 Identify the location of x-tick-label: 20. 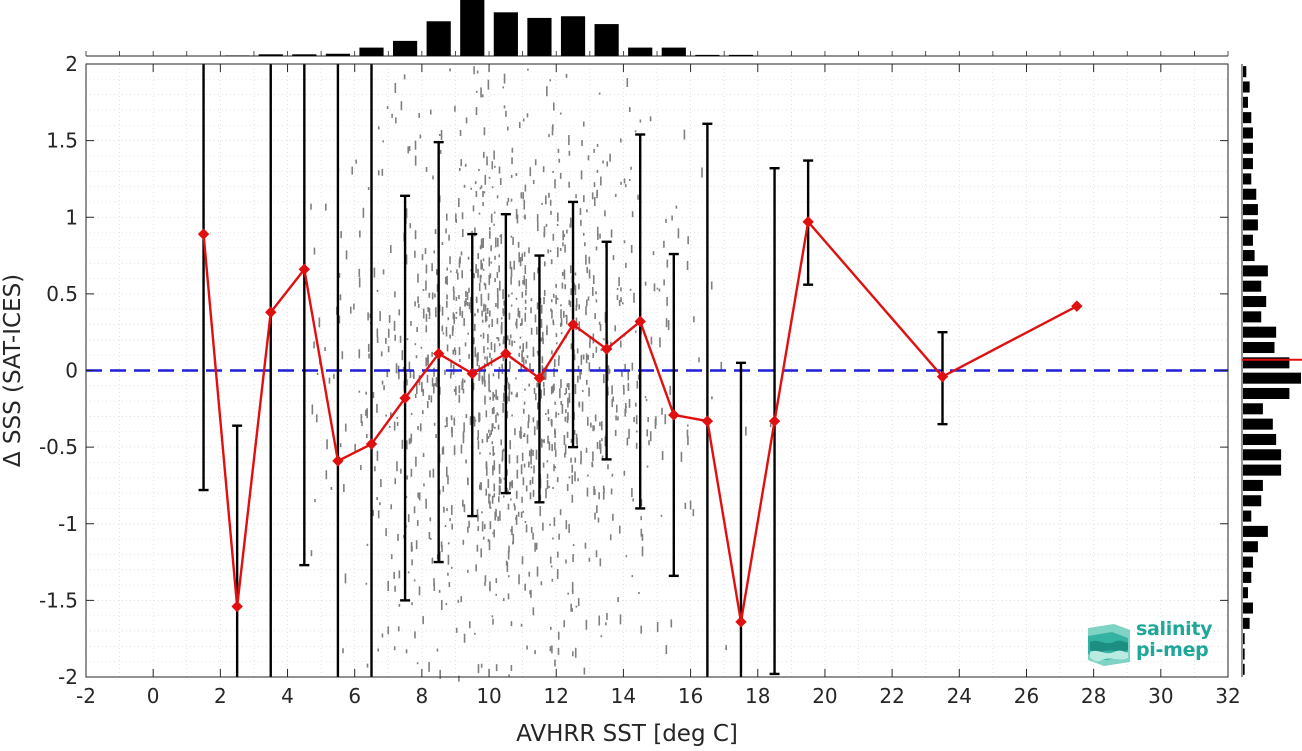
(824, 696).